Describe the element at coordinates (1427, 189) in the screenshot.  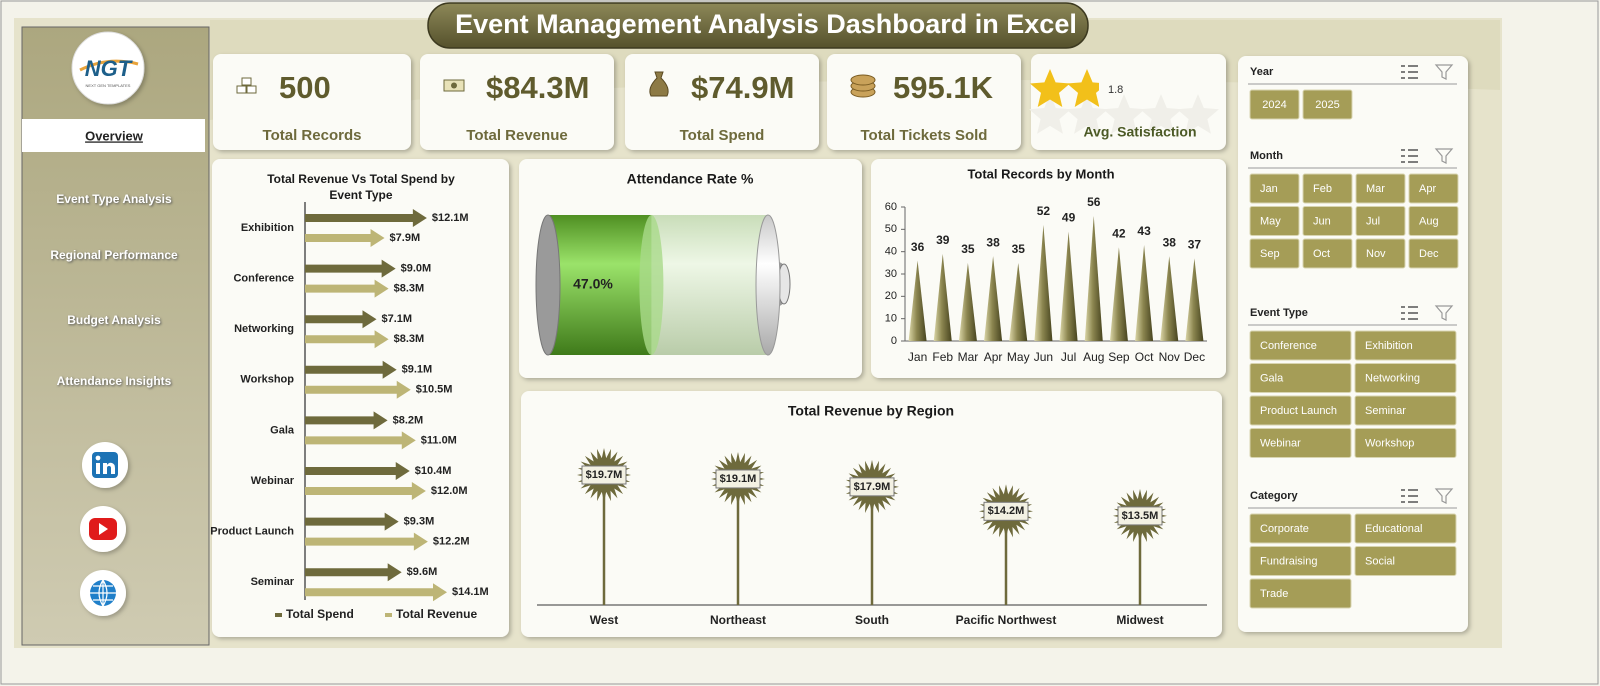
I see `slicer-button-label: Apr` at that location.